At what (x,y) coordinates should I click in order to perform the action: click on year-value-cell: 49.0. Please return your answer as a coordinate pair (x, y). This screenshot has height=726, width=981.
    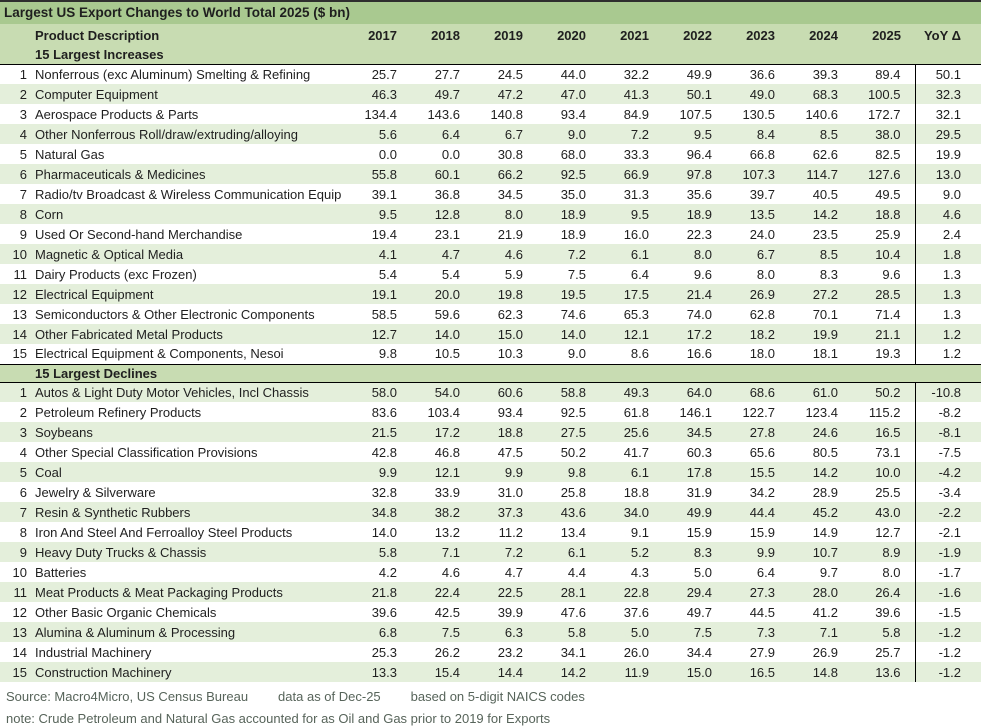
    Looking at the image, I should click on (757, 94).